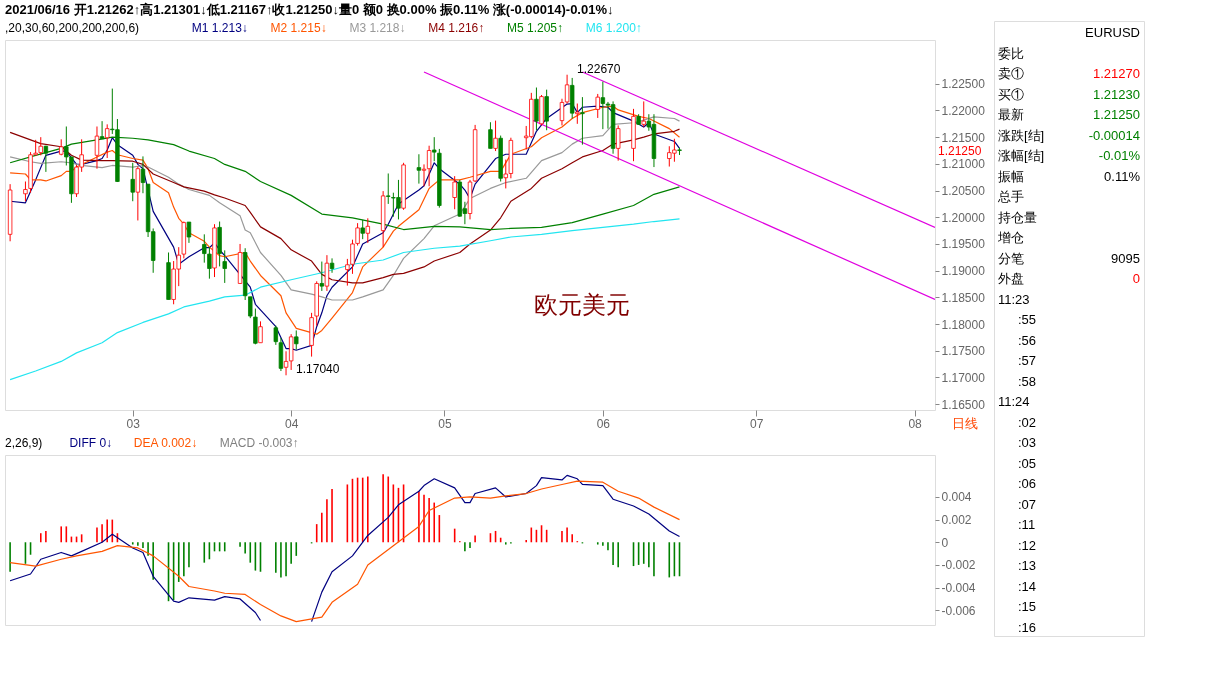 The width and height of the screenshot is (1221, 678). Describe the element at coordinates (133, 423) in the screenshot. I see `x-tick-label: 03` at that location.